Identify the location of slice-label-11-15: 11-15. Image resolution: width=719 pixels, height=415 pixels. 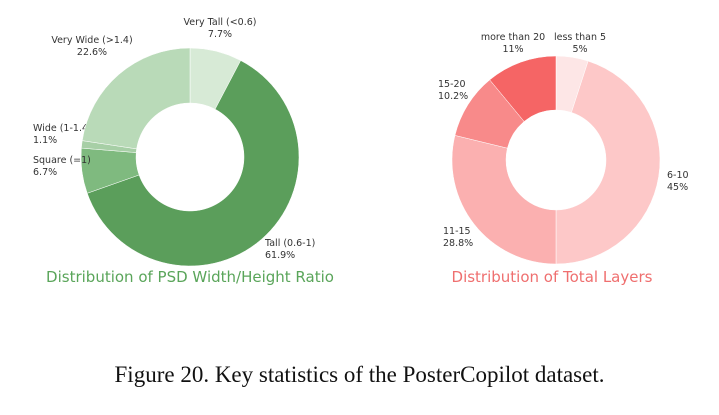
(457, 231).